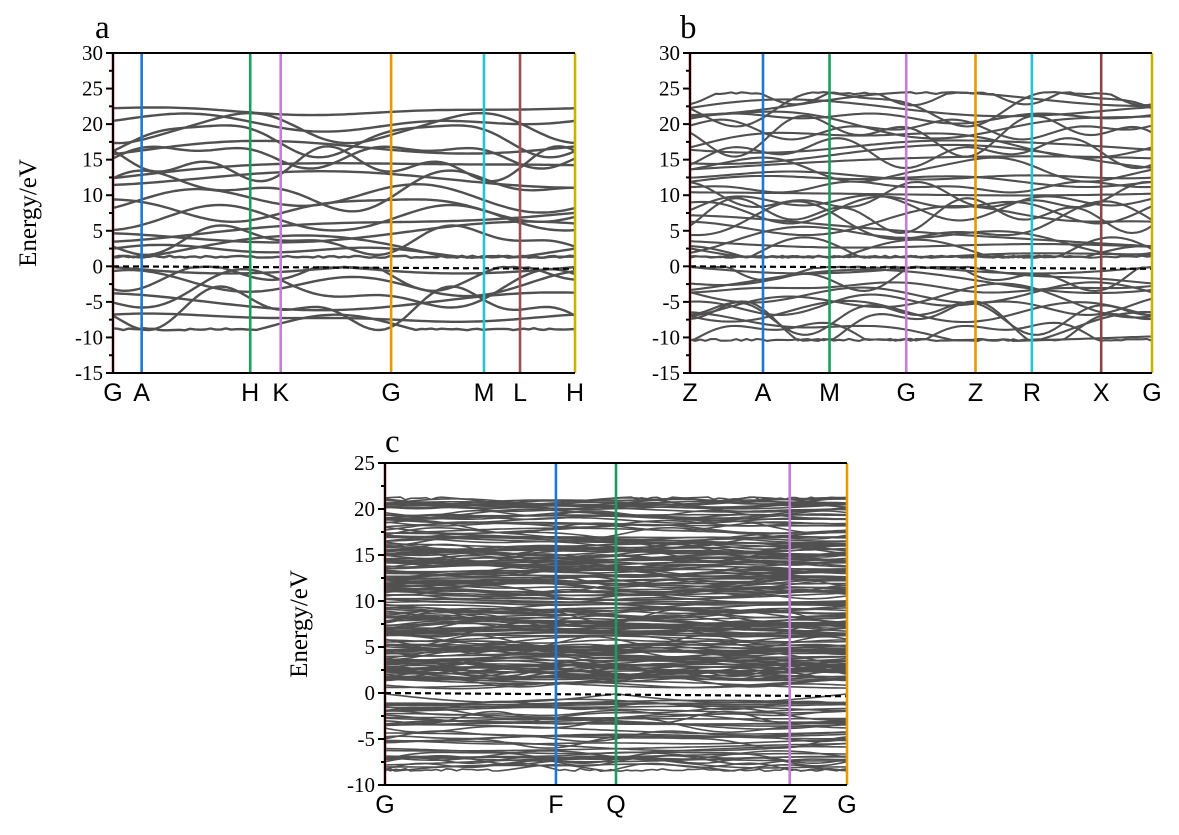  What do you see at coordinates (1032, 393) in the screenshot?
I see `x-tick-label: R` at bounding box center [1032, 393].